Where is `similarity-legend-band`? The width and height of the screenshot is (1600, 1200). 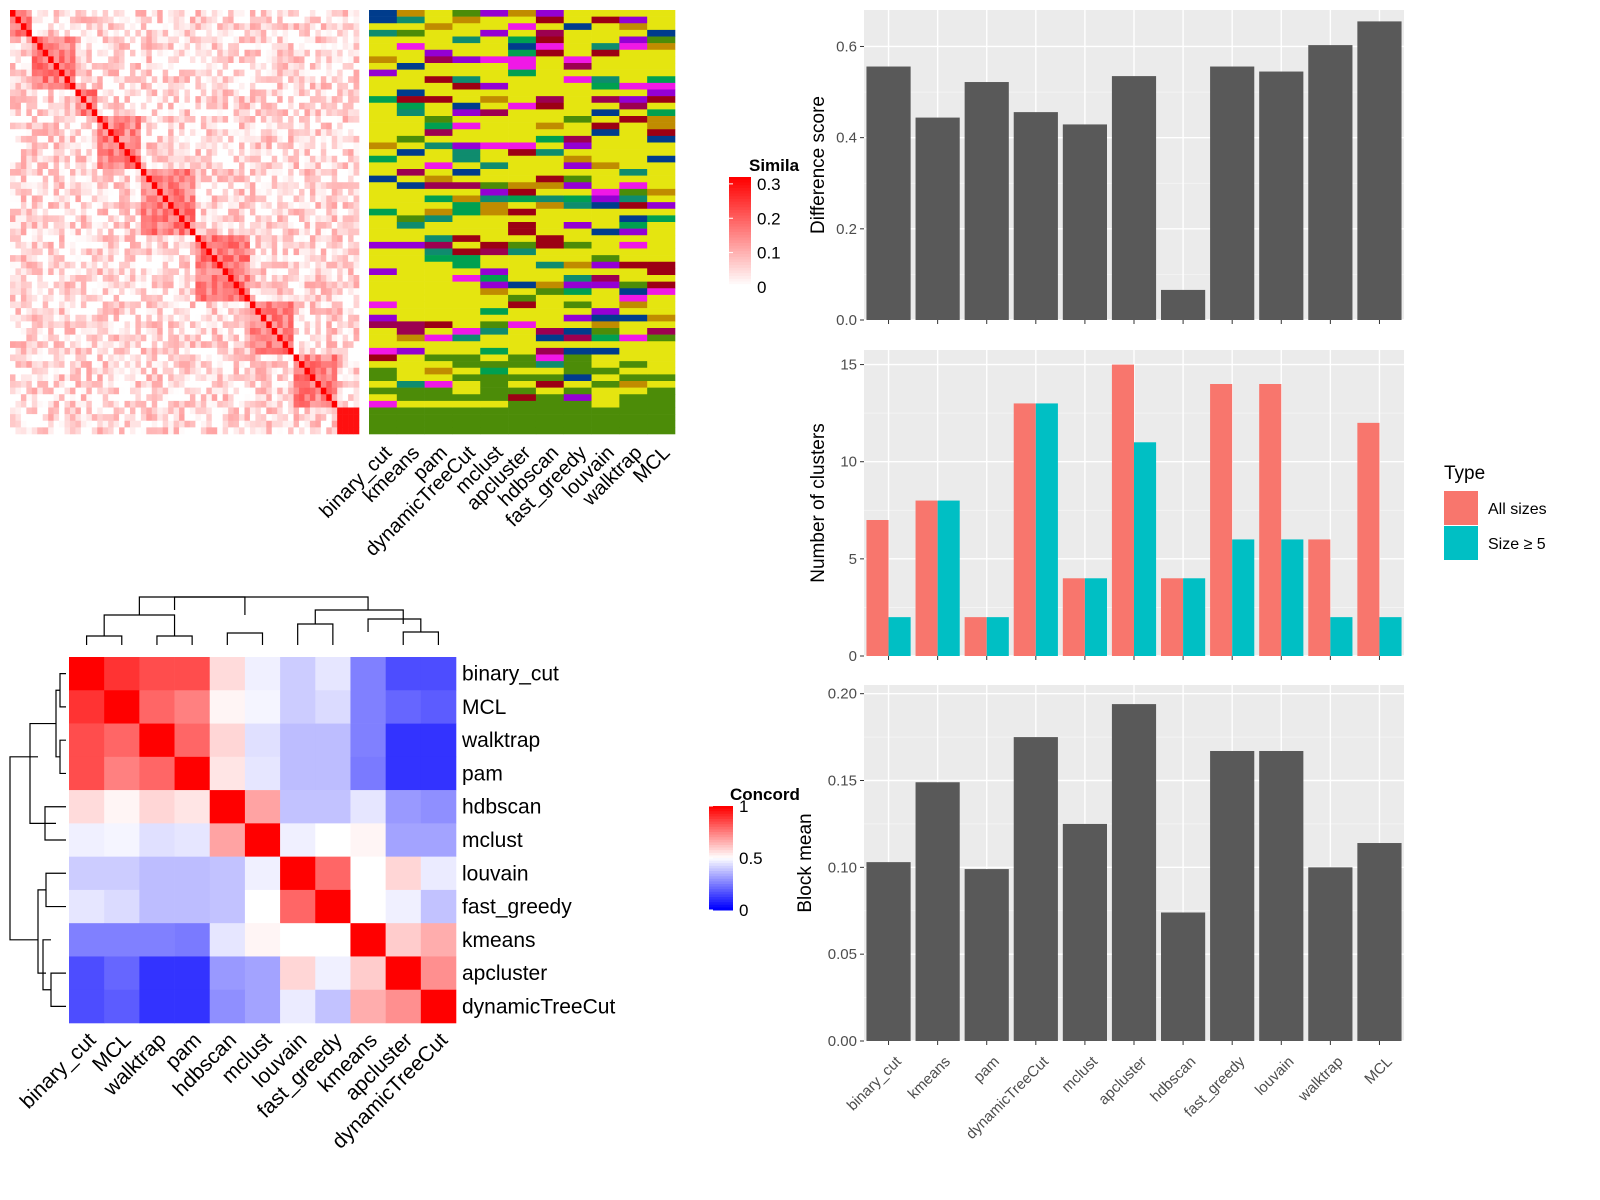 similarity-legend-band is located at coordinates (740, 278).